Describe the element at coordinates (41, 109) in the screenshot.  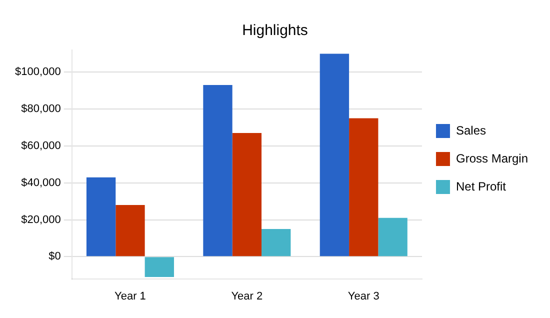
I see `y-tick-label: $80,000` at that location.